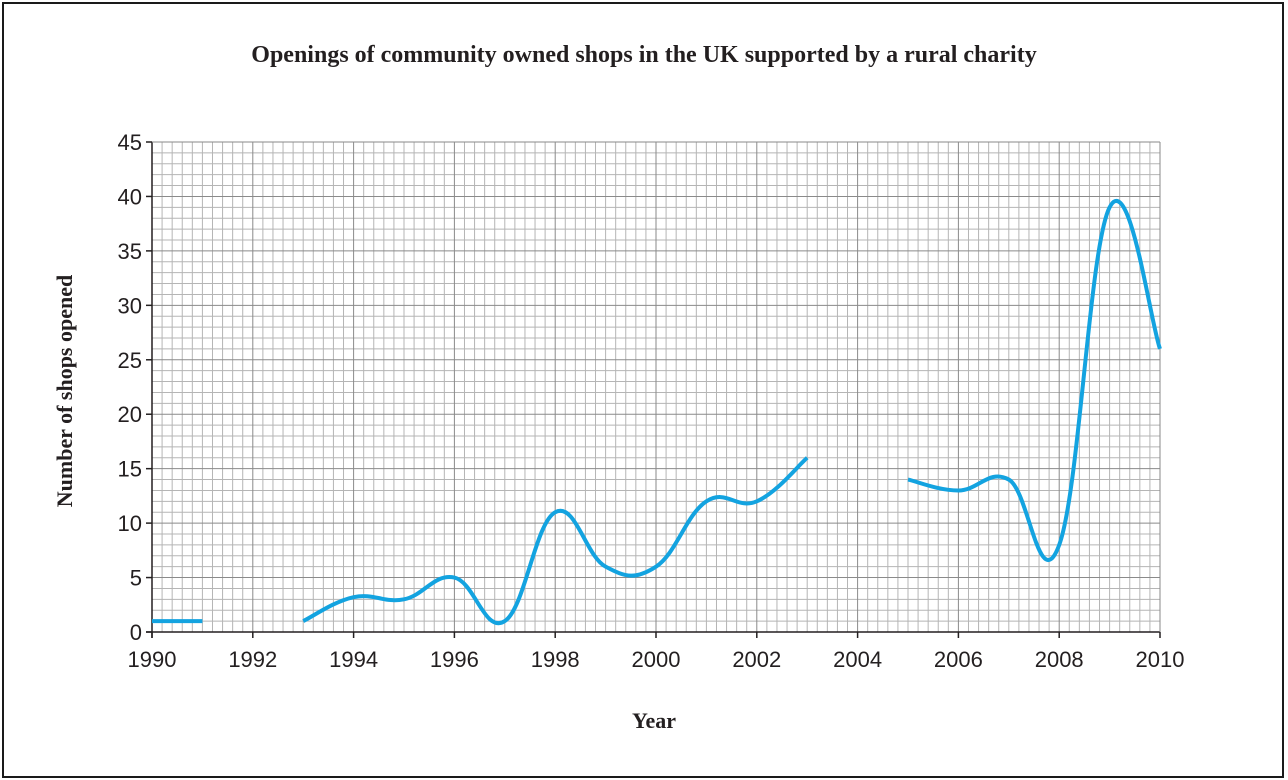 The image size is (1288, 780). I want to click on y-tick-label: 40, so click(130, 196).